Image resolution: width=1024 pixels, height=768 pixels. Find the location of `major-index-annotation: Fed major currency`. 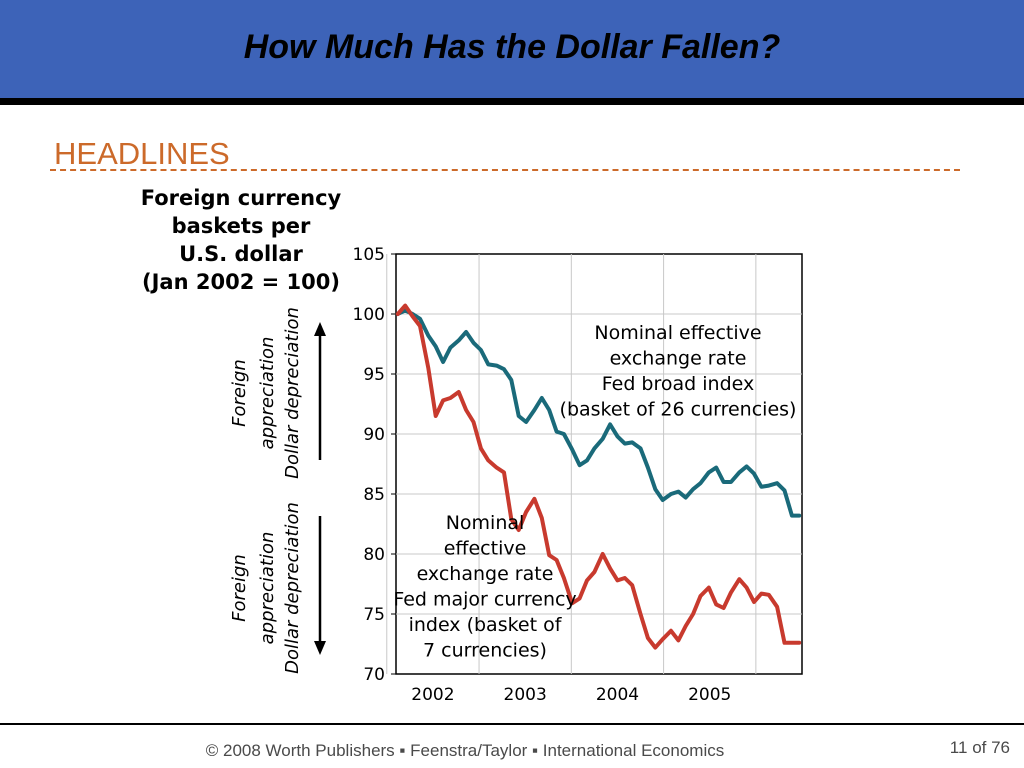

major-index-annotation: Fed major currency is located at coordinates (484, 600).